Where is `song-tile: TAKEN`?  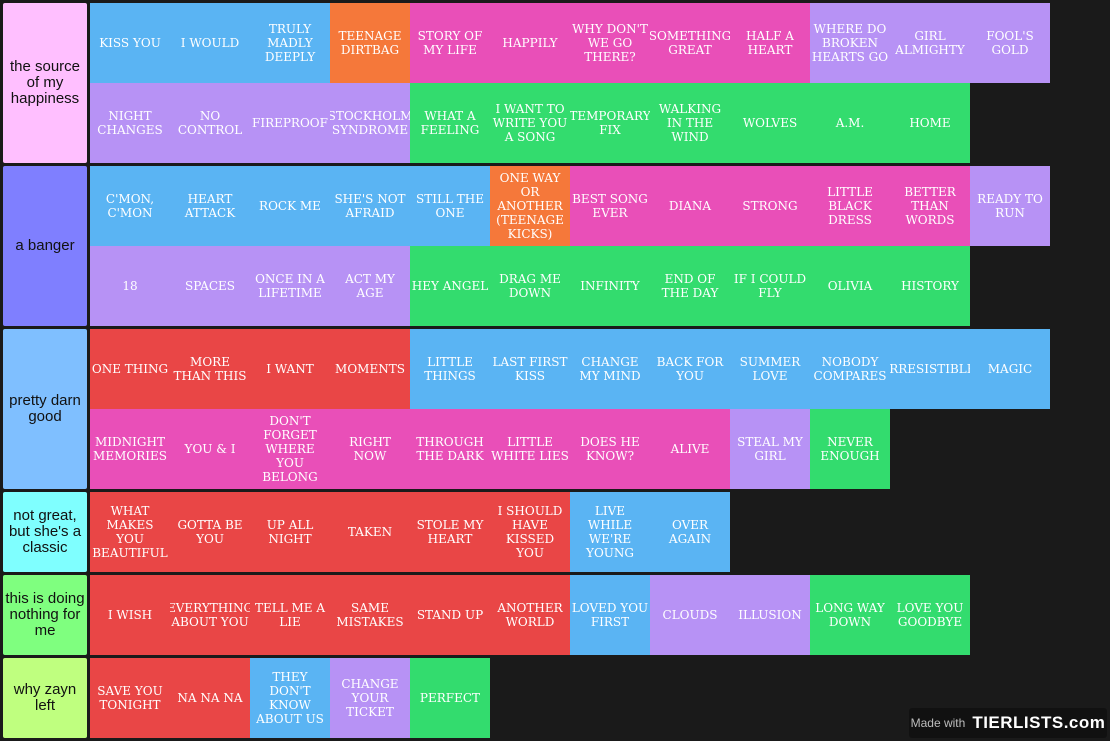 song-tile: TAKEN is located at coordinates (370, 532).